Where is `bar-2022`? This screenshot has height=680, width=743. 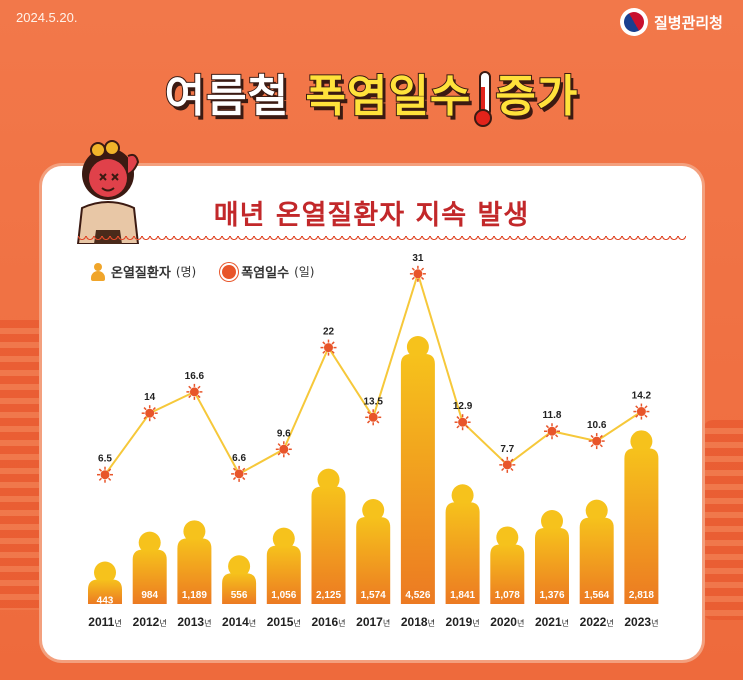 bar-2022 is located at coordinates (596, 560).